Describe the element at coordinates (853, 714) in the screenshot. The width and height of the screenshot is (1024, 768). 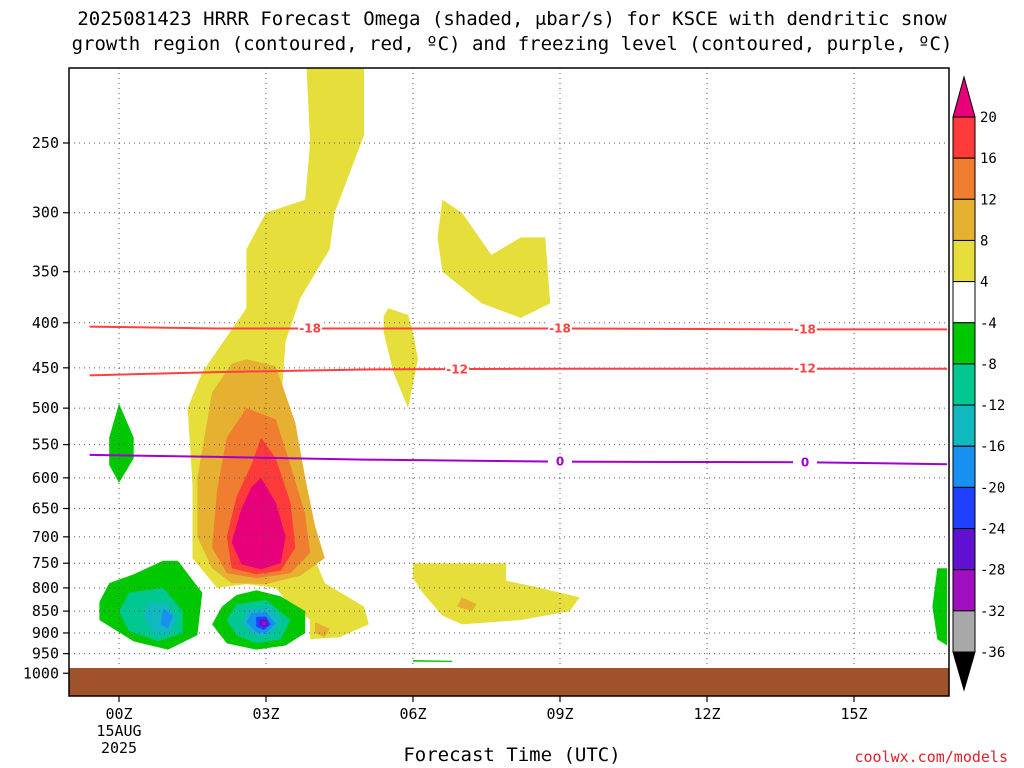
I see `x-tick-label: 15Z` at that location.